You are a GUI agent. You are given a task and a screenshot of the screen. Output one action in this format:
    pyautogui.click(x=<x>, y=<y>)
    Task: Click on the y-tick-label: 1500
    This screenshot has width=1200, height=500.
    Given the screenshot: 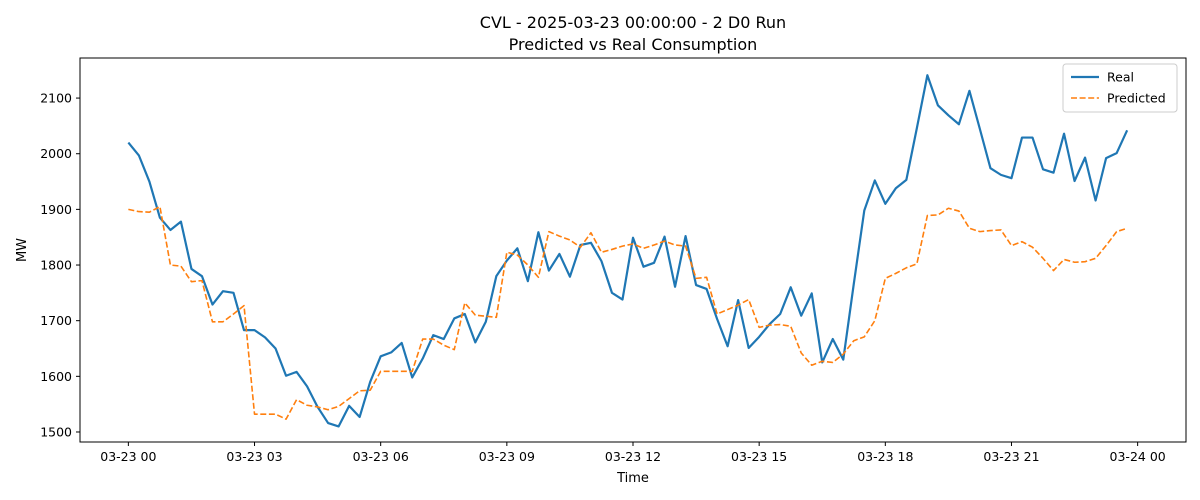 What is the action you would take?
    pyautogui.click(x=56, y=431)
    